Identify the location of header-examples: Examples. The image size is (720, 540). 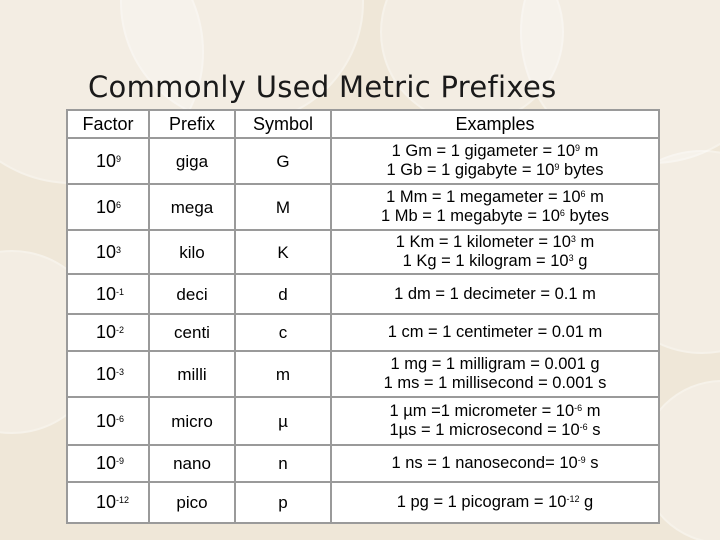
(495, 124).